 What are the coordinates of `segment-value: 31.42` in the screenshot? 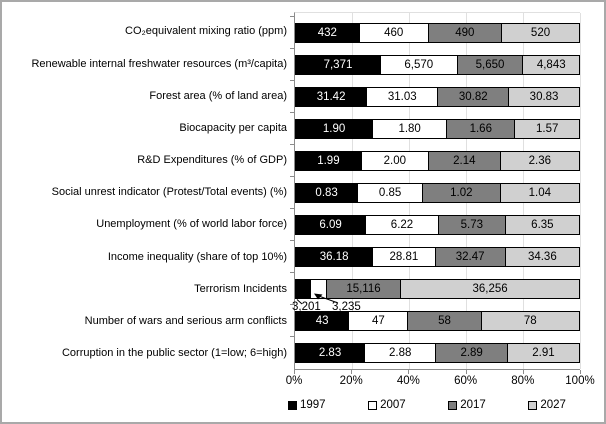 It's located at (331, 97).